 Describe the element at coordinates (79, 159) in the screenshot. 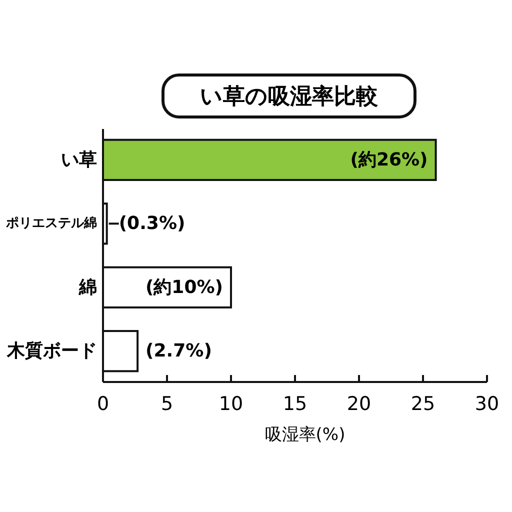

I see `y-tick-label: い草` at that location.